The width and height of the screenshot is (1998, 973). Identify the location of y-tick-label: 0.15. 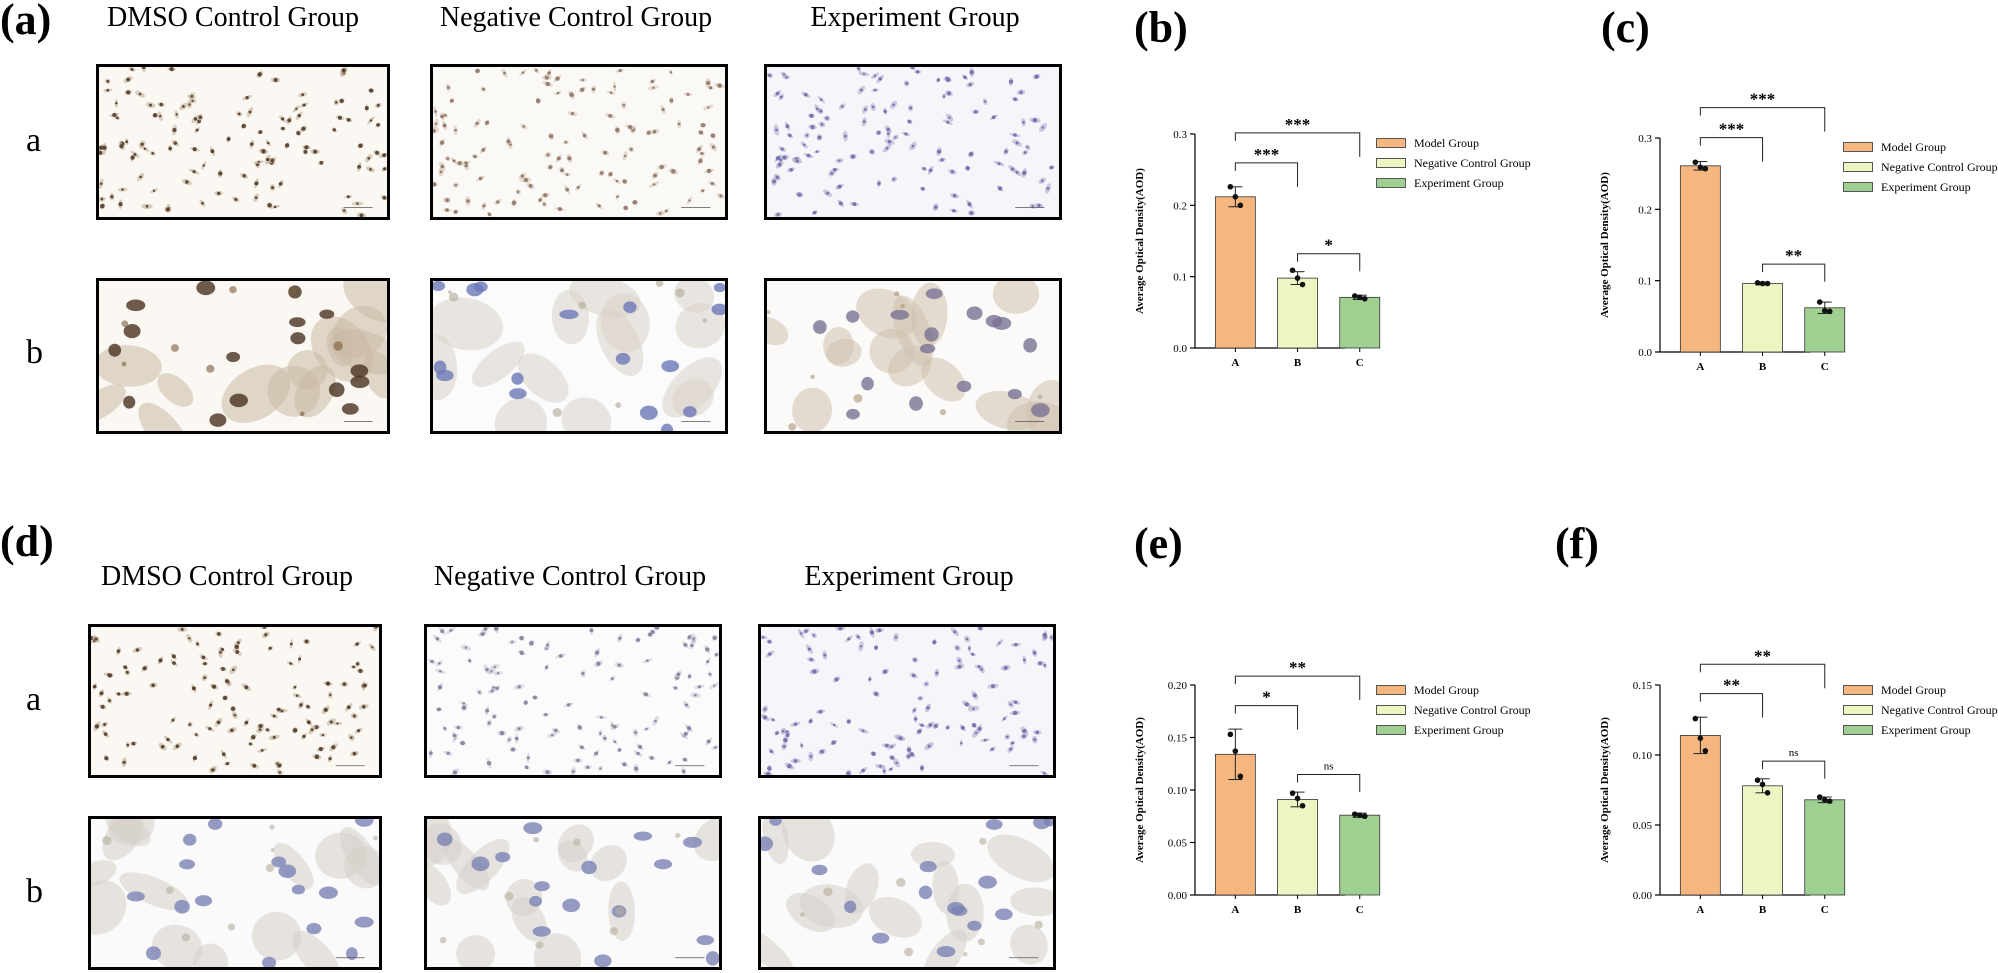
(1643, 686).